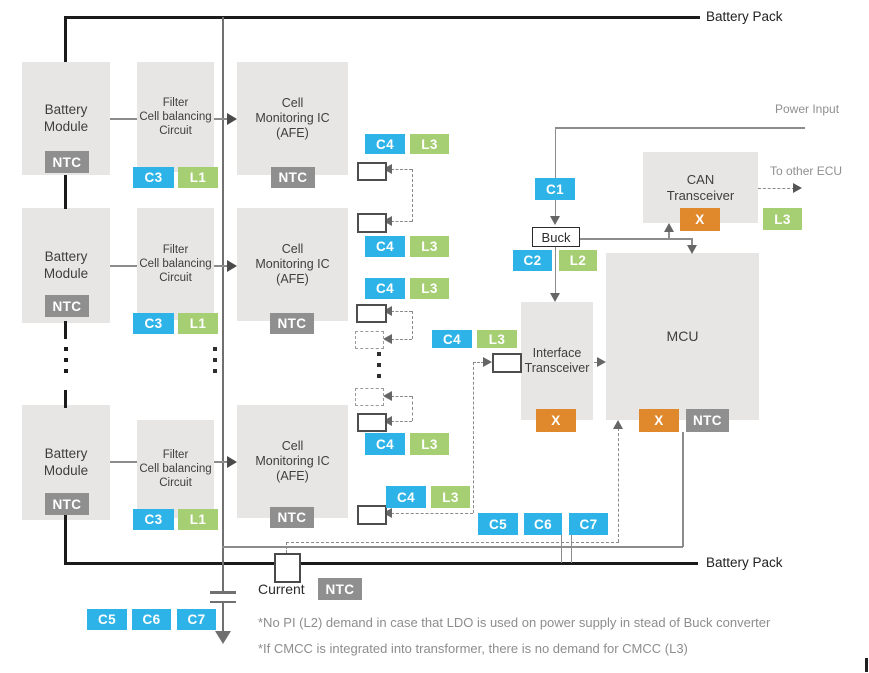 Image resolution: width=869 pixels, height=673 pixels. What do you see at coordinates (222, 617) in the screenshot?
I see `ground-stem` at bounding box center [222, 617].